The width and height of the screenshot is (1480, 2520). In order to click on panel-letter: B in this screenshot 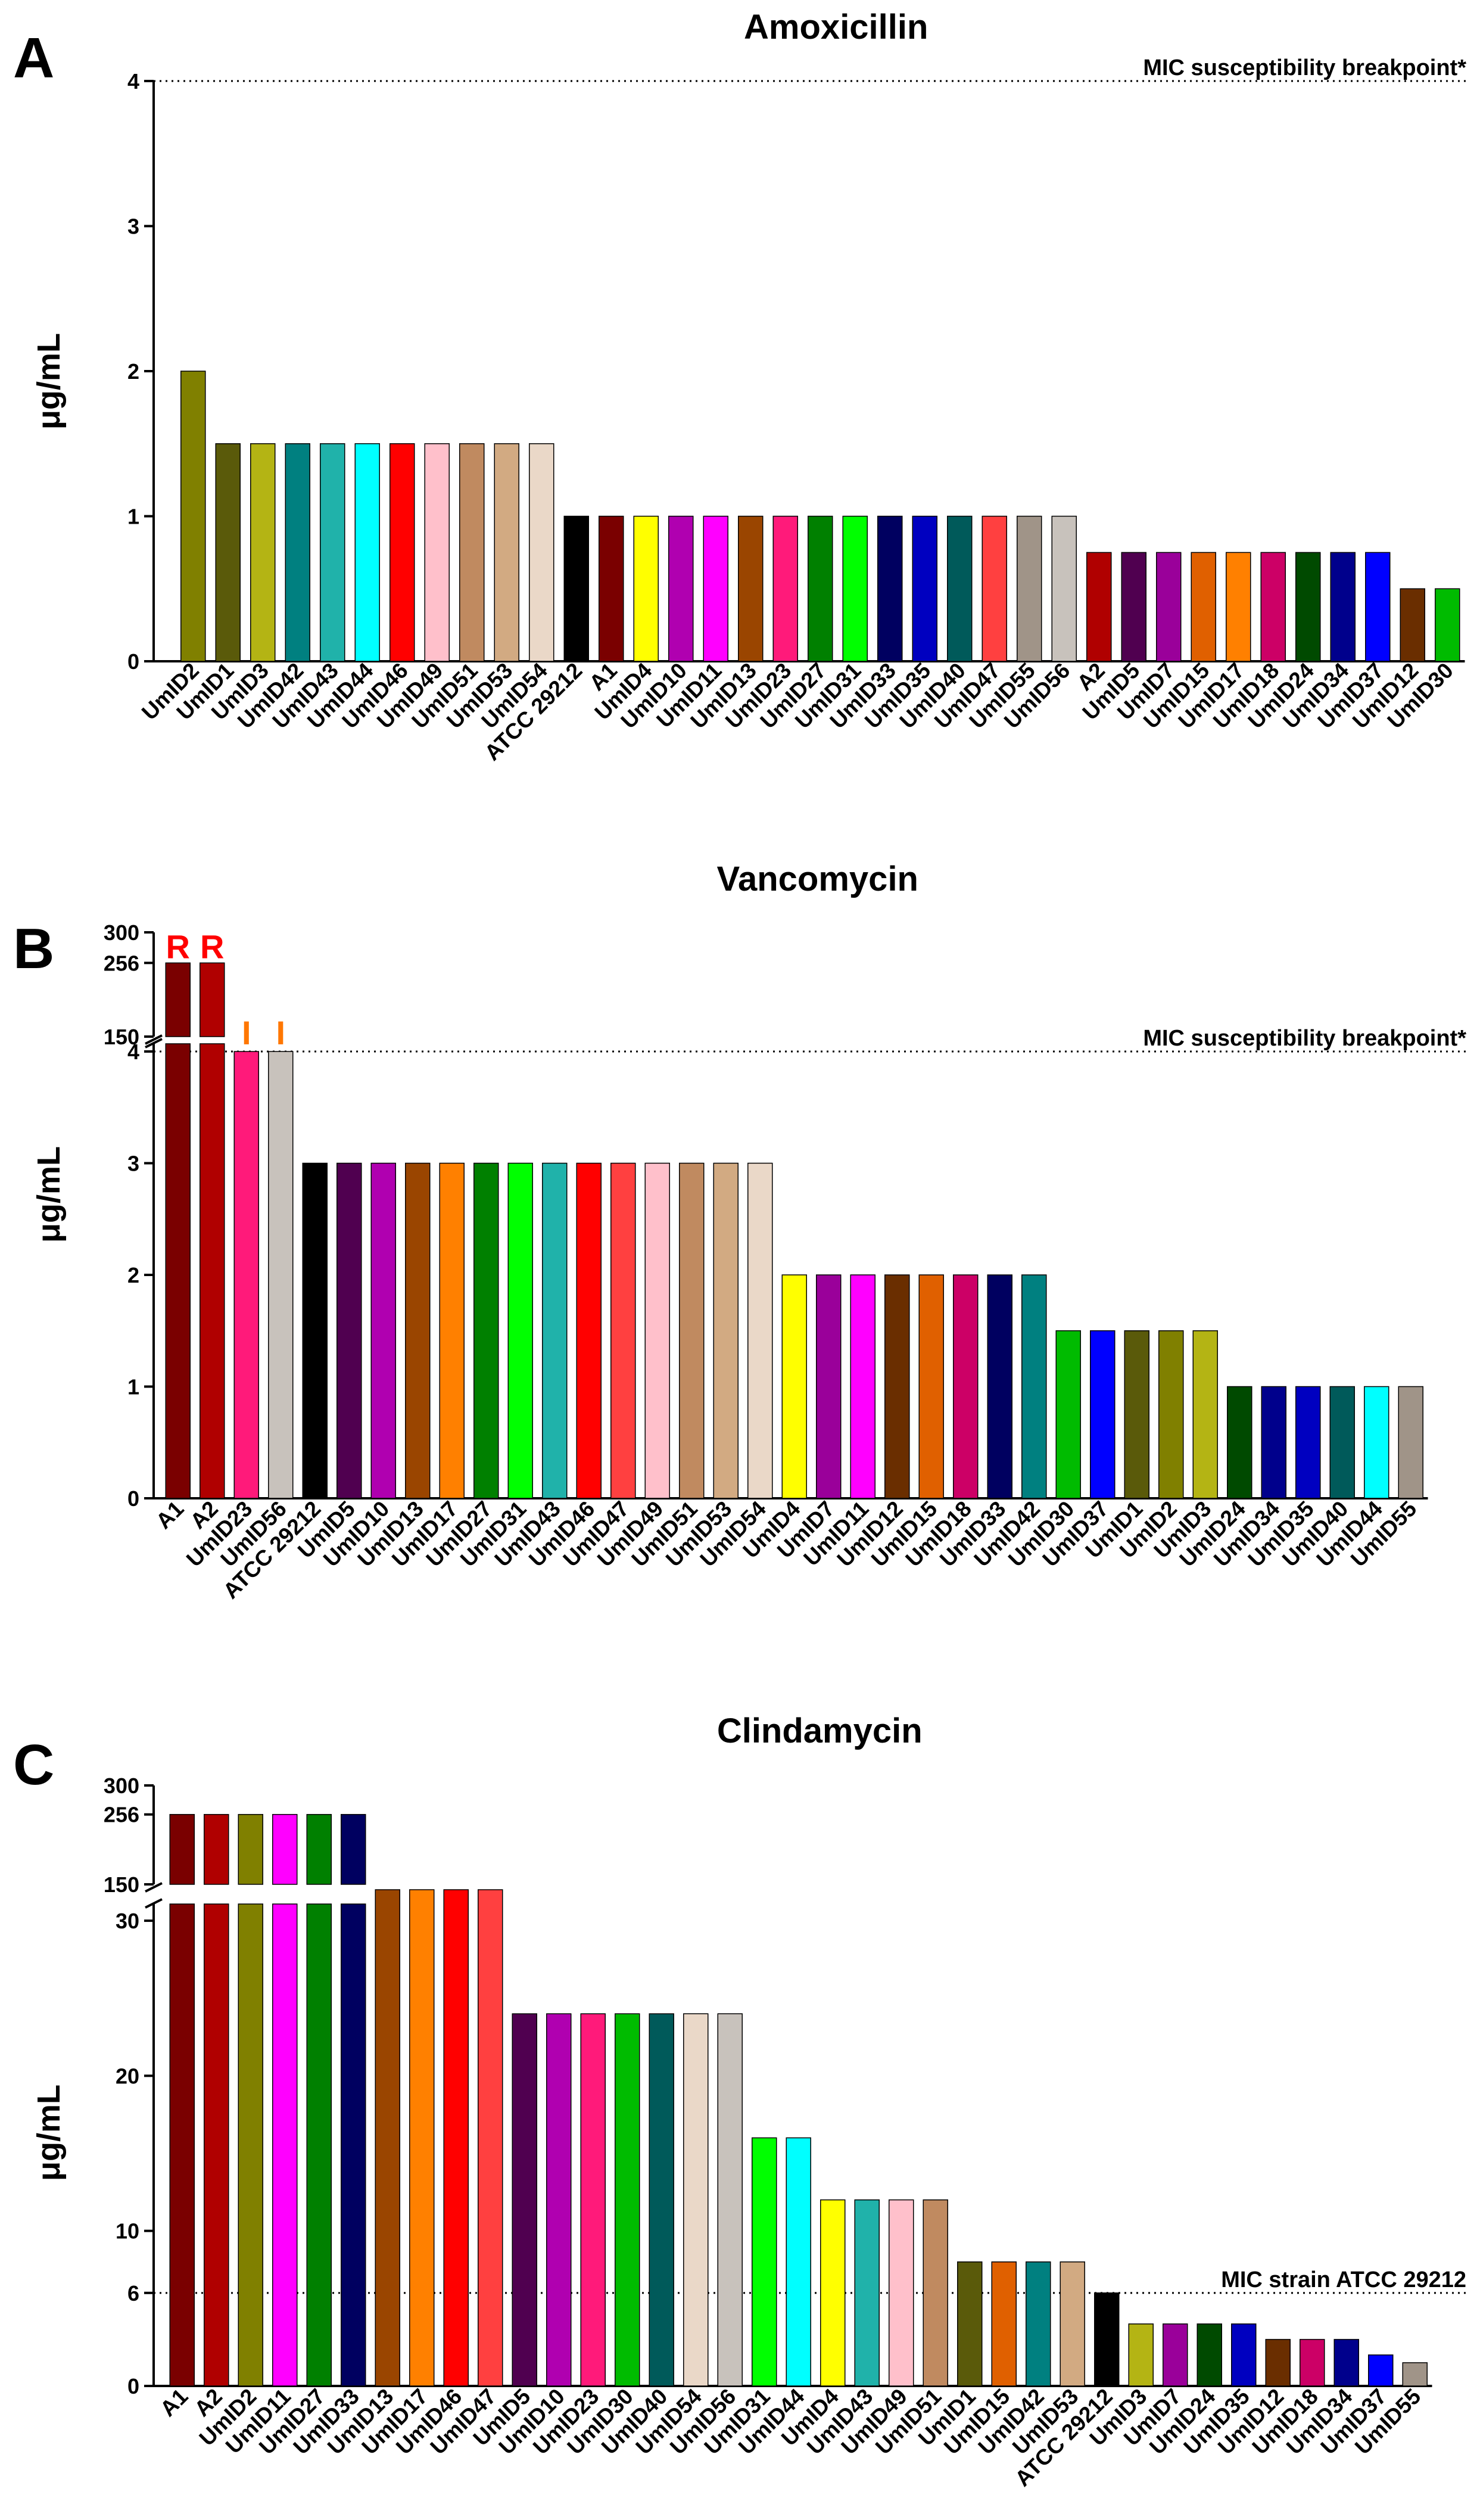, I will do `click(33, 949)`.